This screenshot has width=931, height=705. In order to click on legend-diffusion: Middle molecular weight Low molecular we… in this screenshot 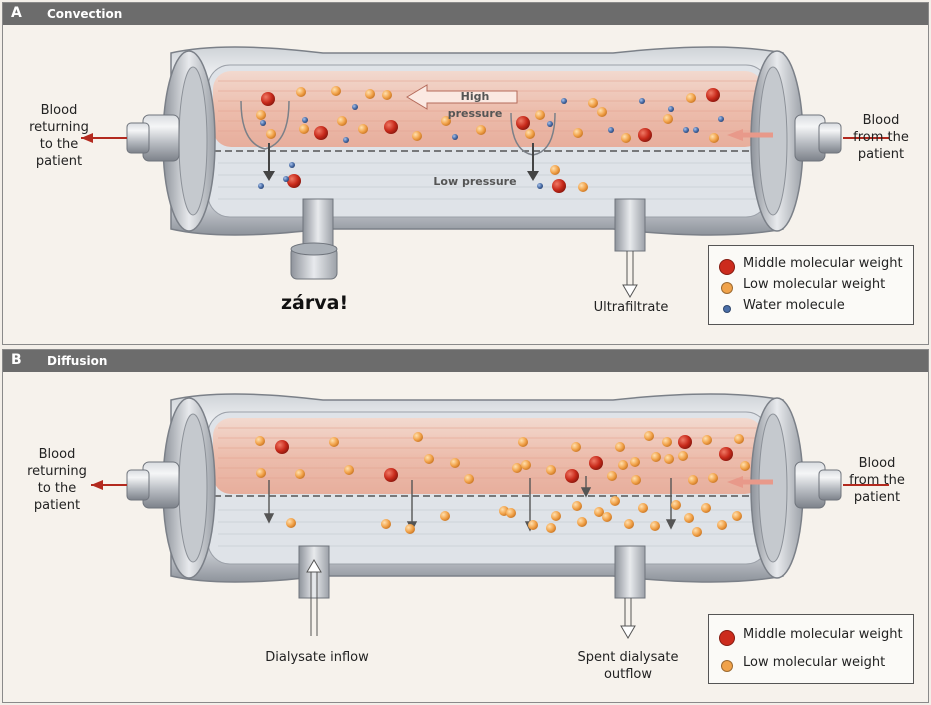, I will do `click(811, 649)`.